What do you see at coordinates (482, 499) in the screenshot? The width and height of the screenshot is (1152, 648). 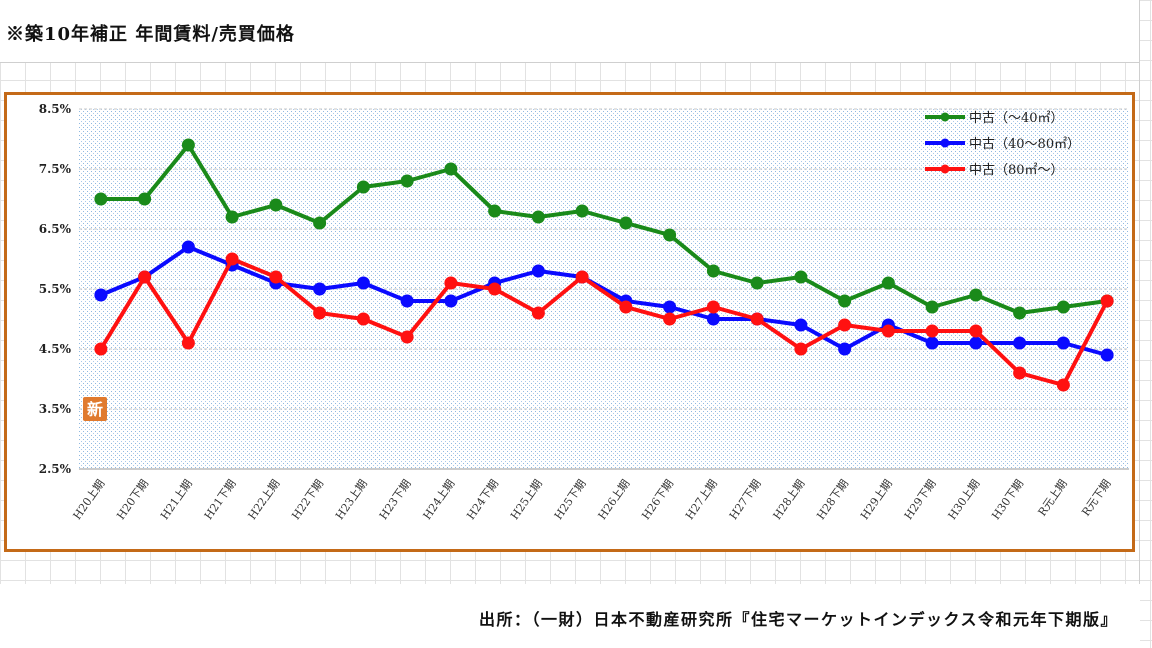 I see `x-tick-label: H24下期` at bounding box center [482, 499].